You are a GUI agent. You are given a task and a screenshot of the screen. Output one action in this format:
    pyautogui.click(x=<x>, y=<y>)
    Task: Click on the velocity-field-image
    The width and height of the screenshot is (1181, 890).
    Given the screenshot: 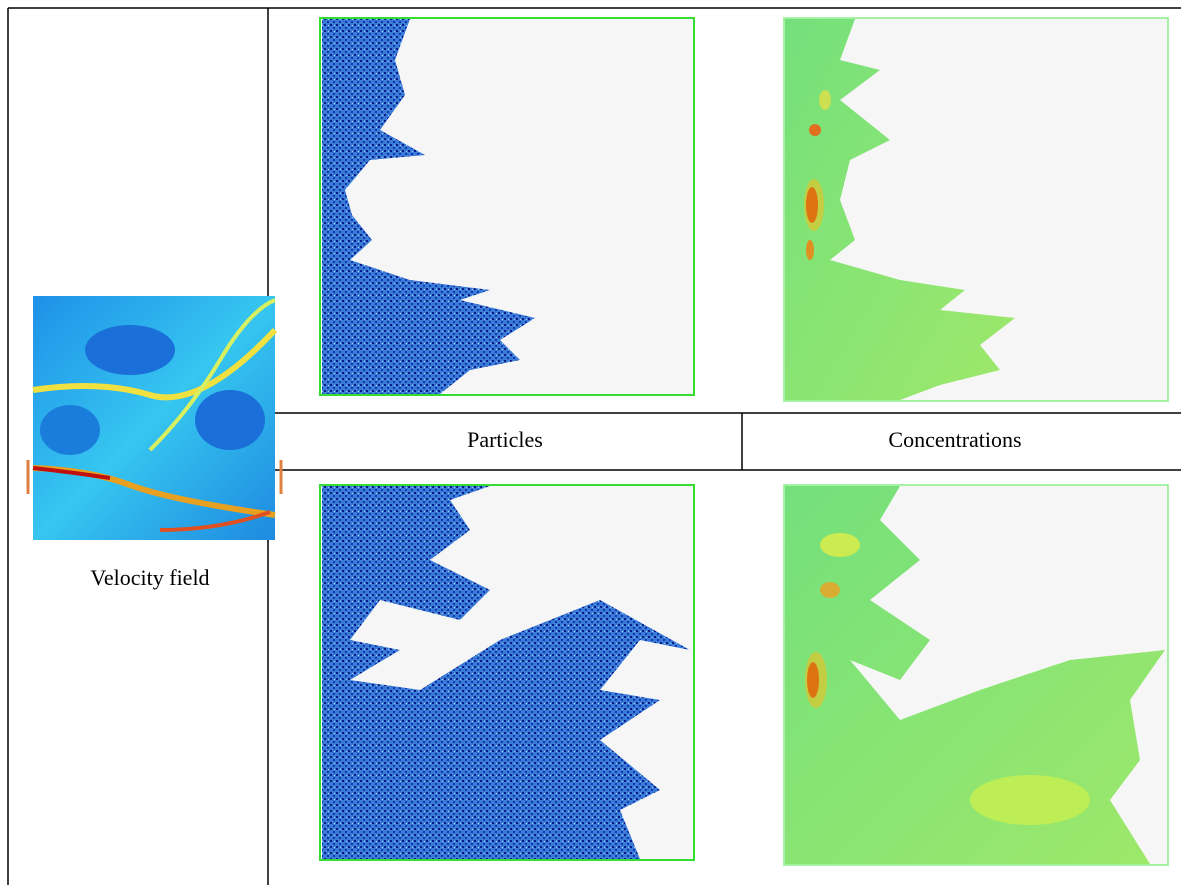 What is the action you would take?
    pyautogui.click(x=154, y=418)
    